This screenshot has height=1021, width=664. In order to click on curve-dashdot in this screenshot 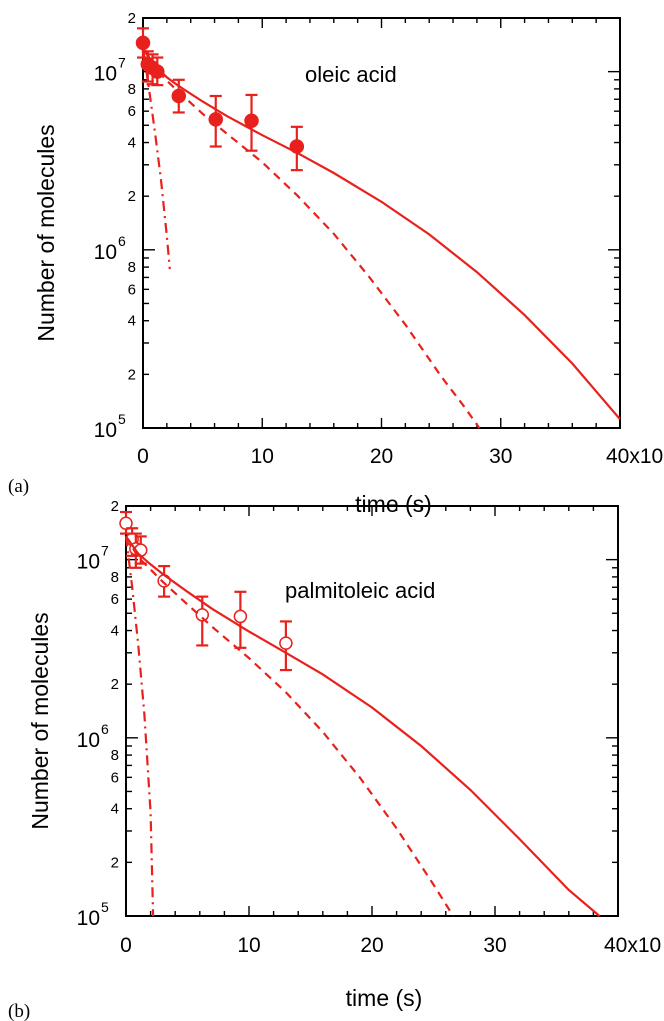, I will do `click(139, 726)`.